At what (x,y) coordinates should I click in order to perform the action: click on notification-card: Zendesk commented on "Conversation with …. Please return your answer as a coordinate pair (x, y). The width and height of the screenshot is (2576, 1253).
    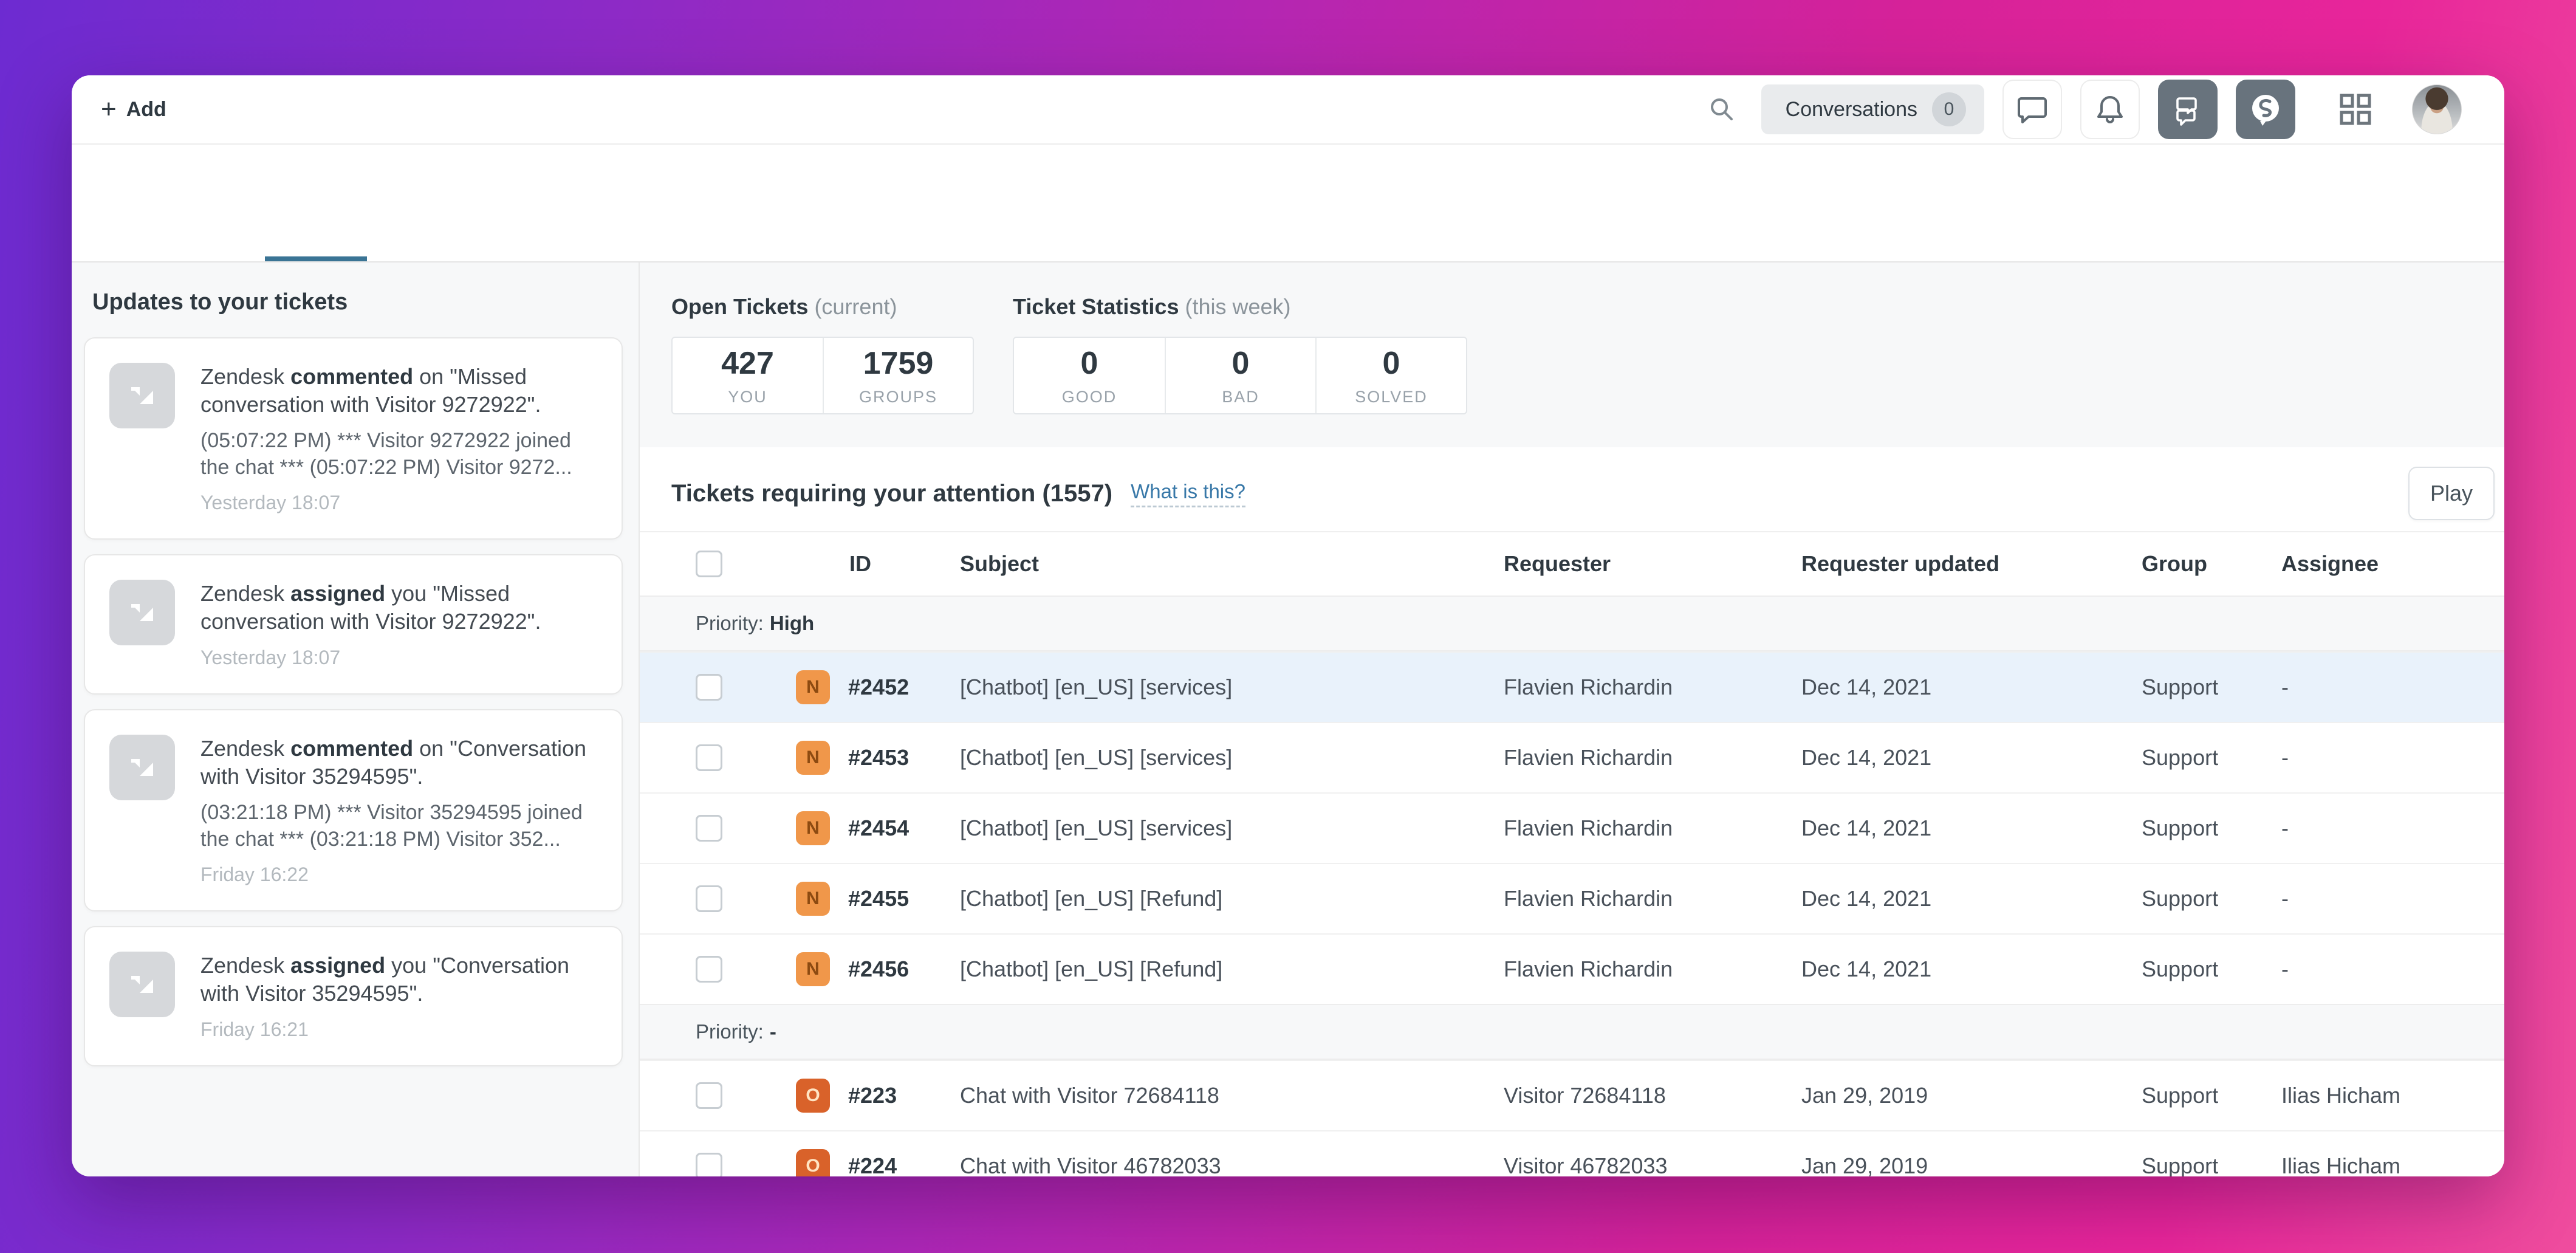
    Looking at the image, I should click on (354, 810).